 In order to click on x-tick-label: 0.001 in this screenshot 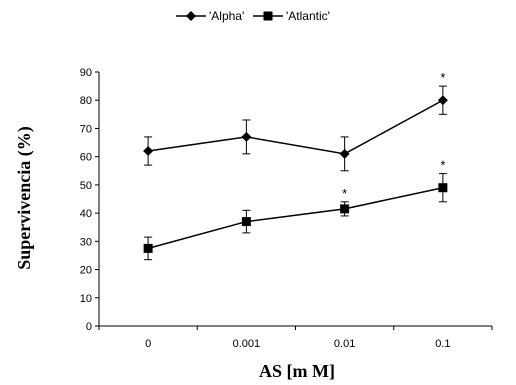, I will do `click(247, 344)`.